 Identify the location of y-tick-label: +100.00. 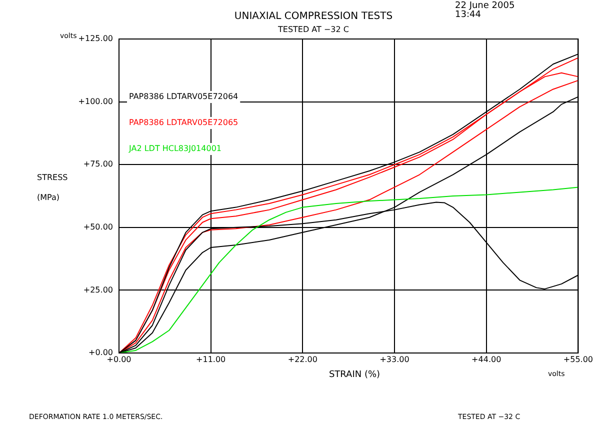
(95, 101).